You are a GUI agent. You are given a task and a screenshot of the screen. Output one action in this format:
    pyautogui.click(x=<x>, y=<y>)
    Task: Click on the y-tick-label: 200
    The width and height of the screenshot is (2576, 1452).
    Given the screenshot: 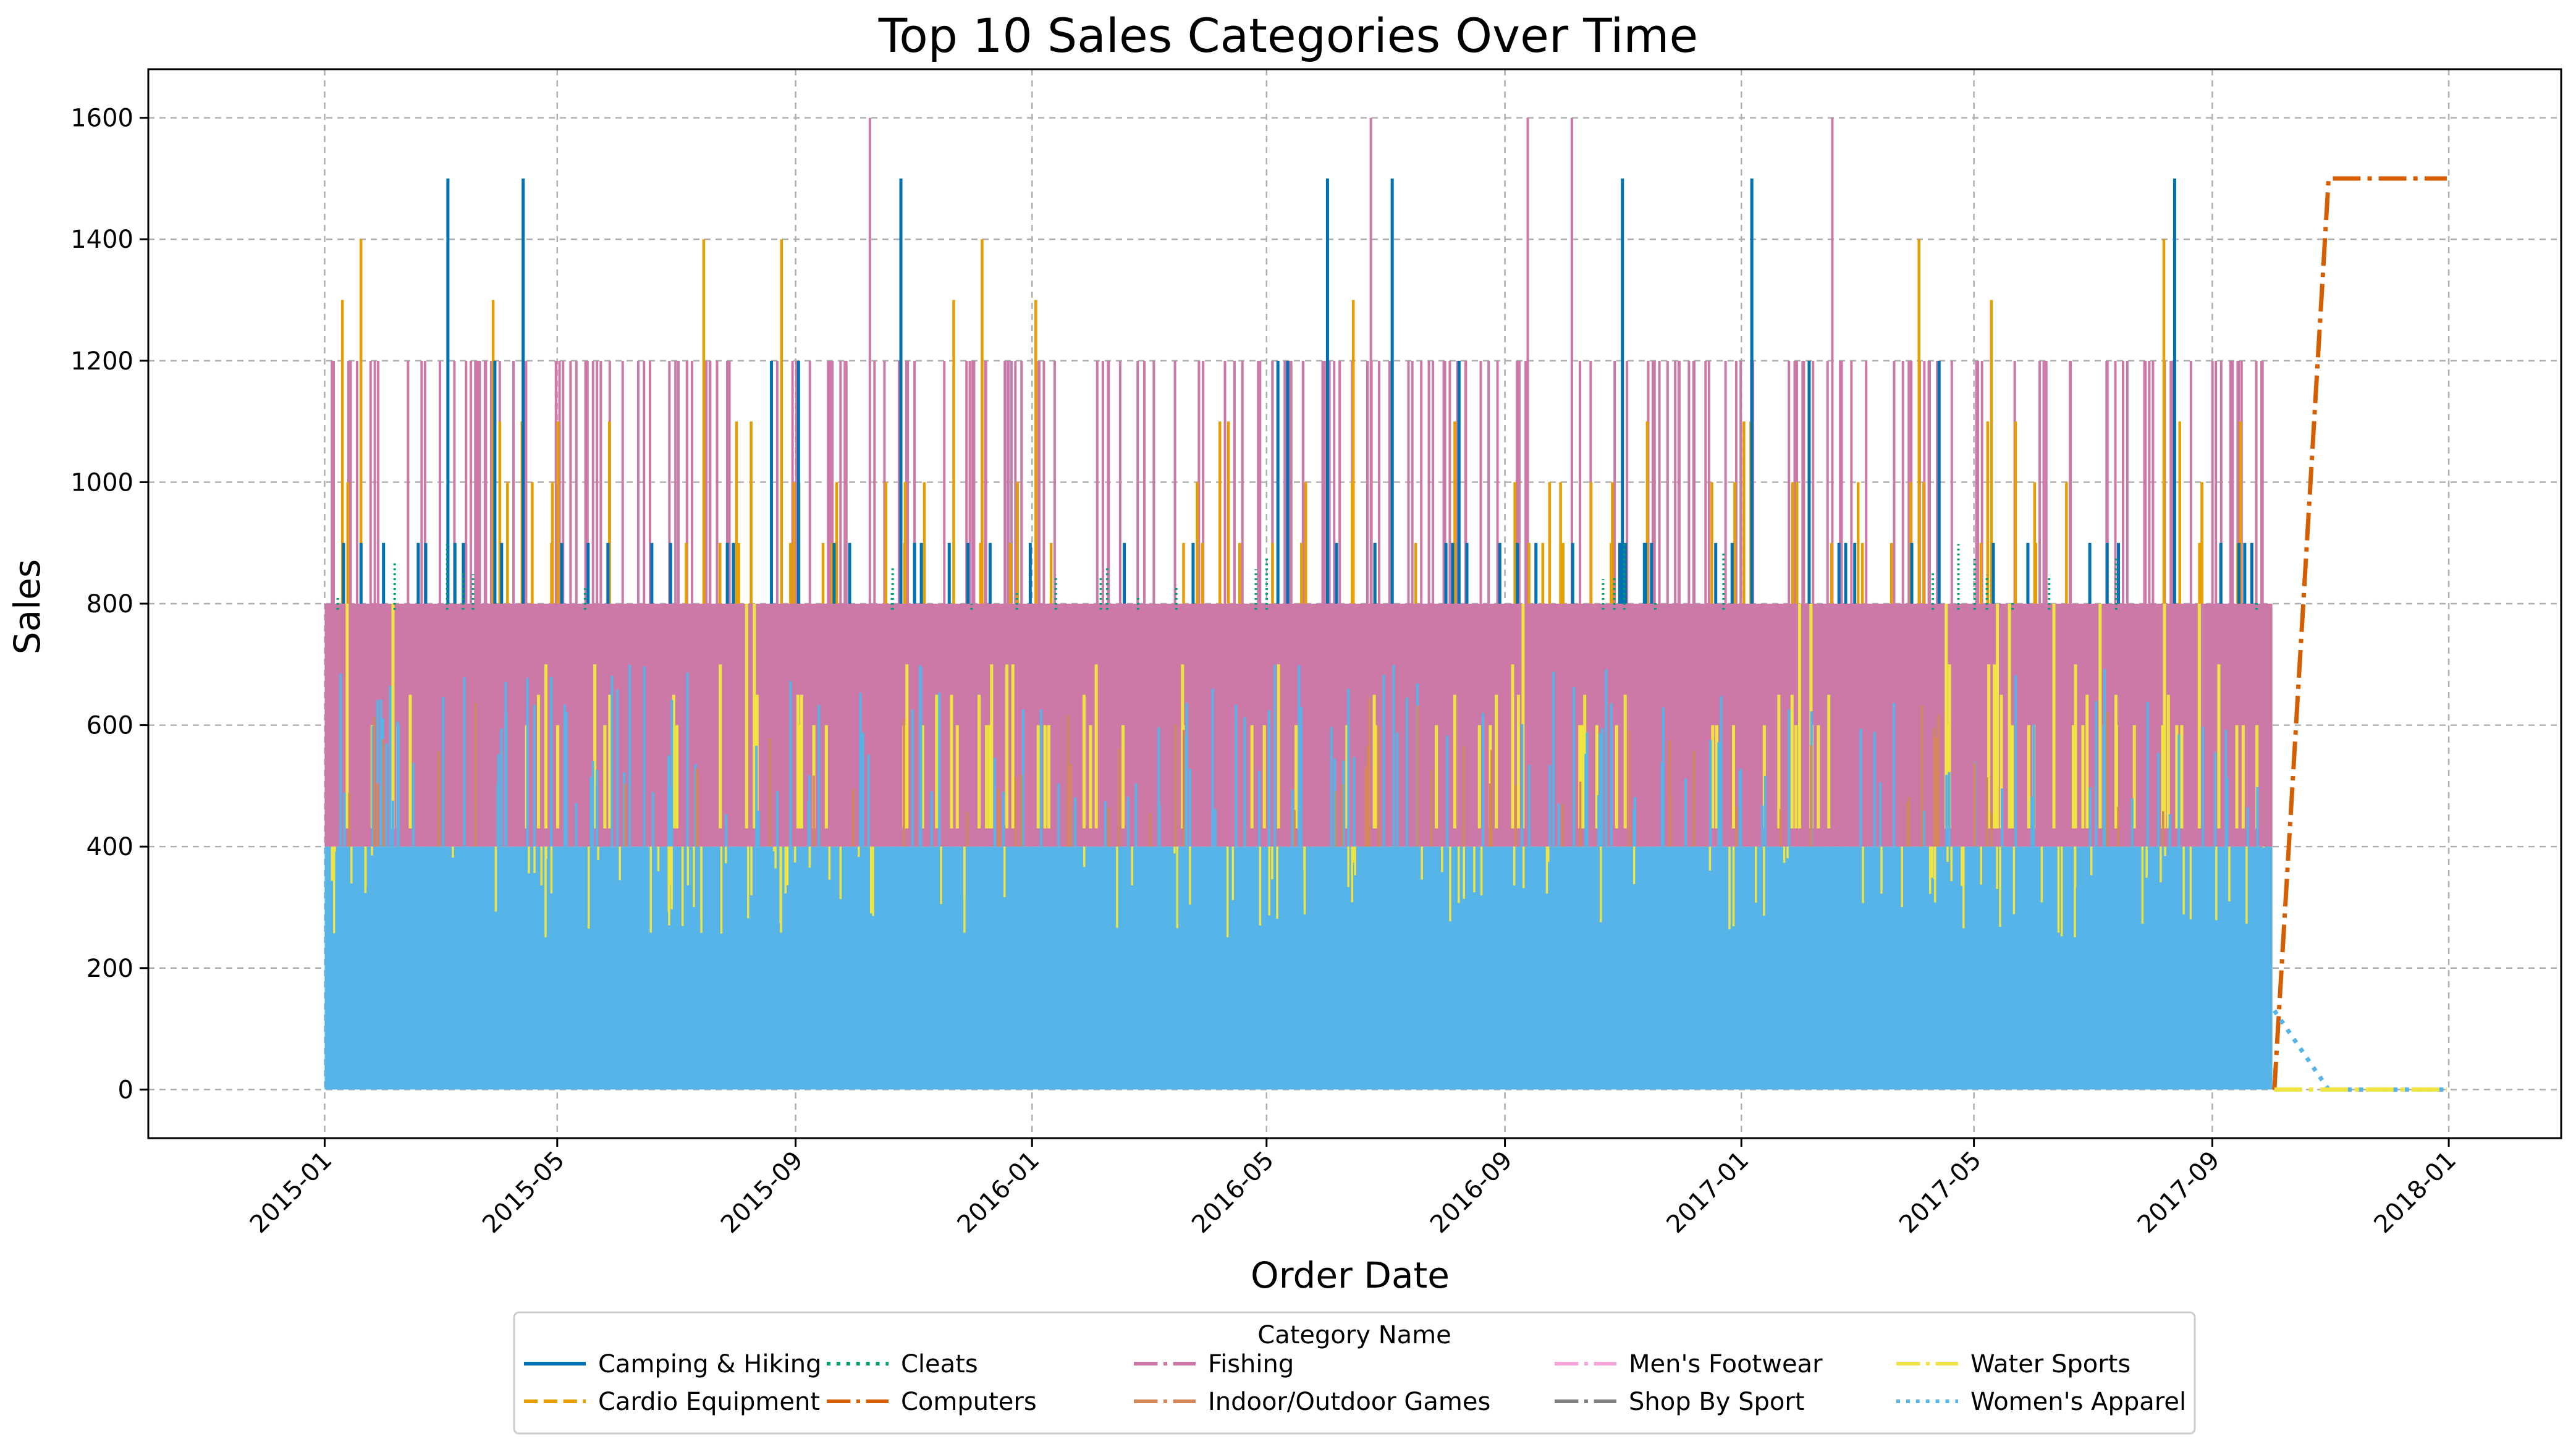 What is the action you would take?
    pyautogui.click(x=110, y=969)
    